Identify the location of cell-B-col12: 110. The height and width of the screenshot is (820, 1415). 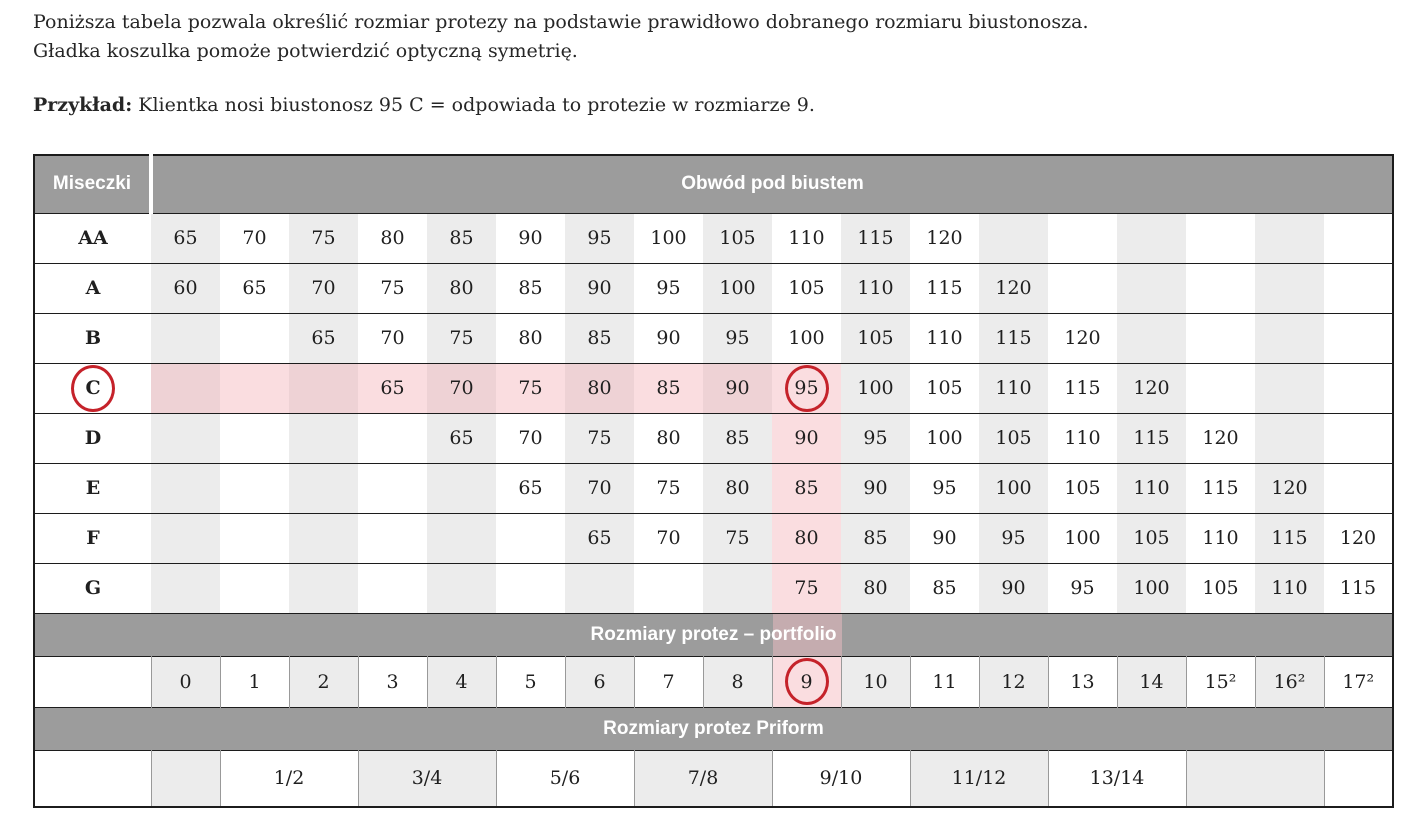
(944, 338).